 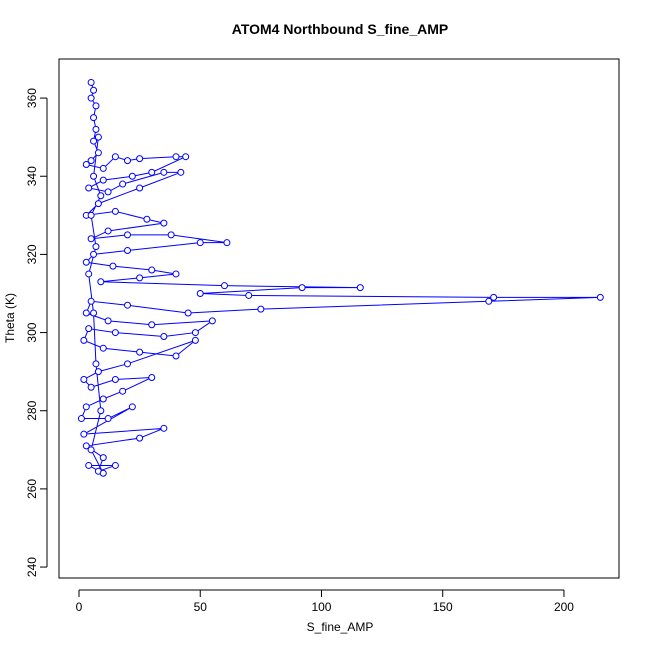 What do you see at coordinates (32, 489) in the screenshot?
I see `y-tick-label: 260` at bounding box center [32, 489].